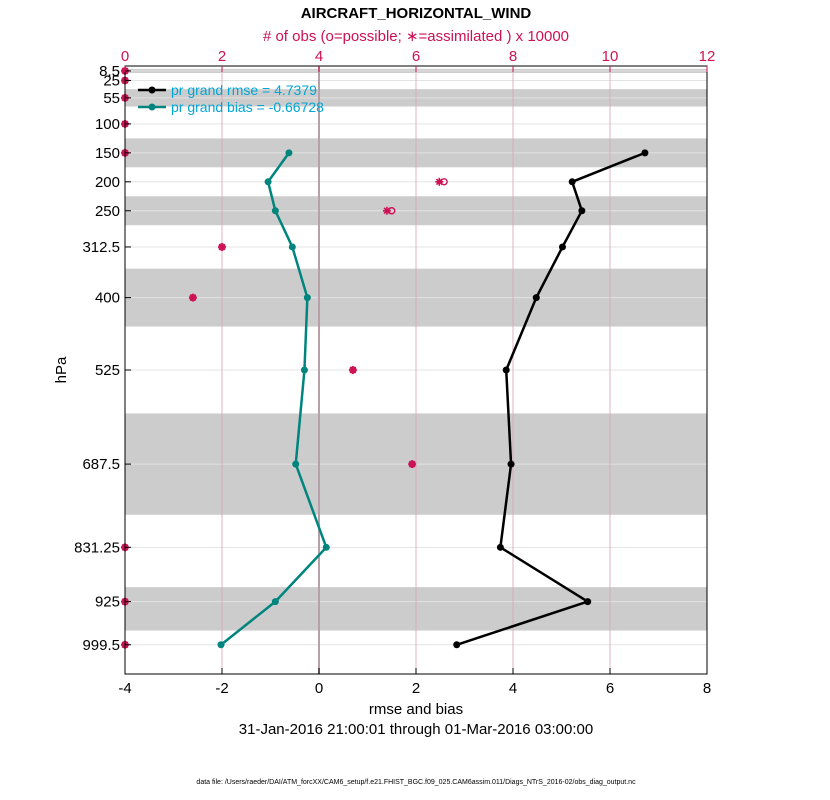 Image resolution: width=830 pixels, height=800 pixels. What do you see at coordinates (610, 56) in the screenshot?
I see `top-tick-label: 10` at bounding box center [610, 56].